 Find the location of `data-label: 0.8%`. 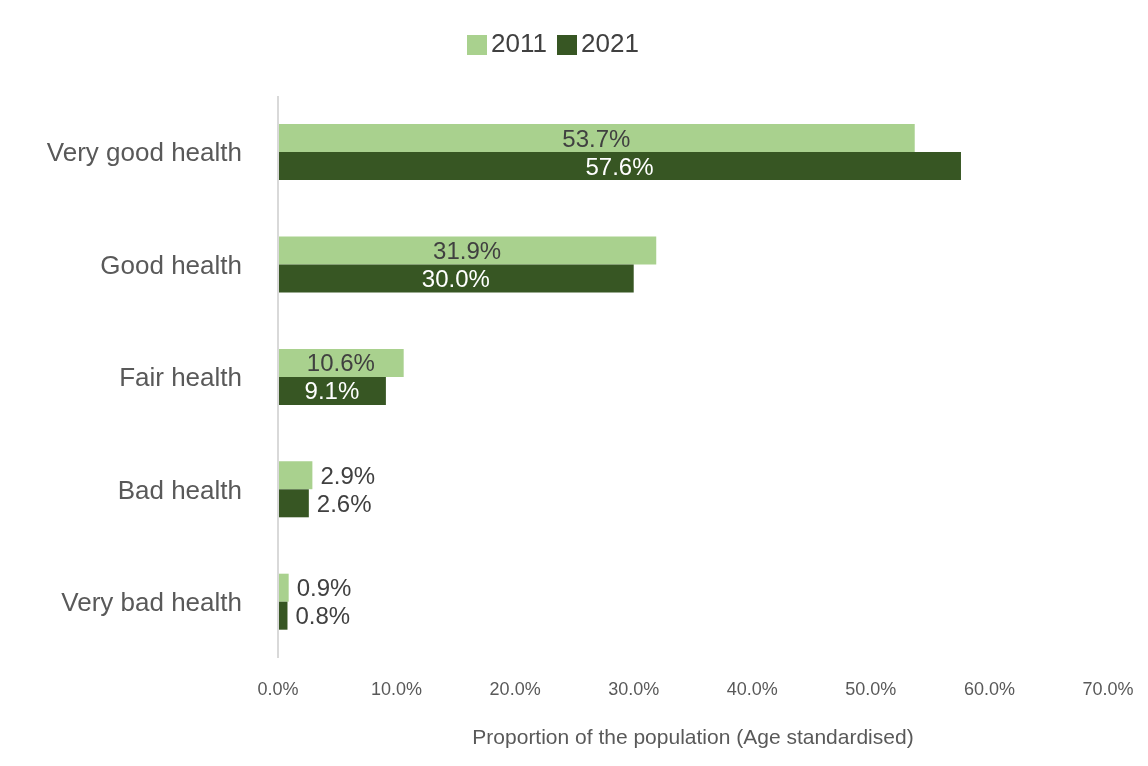

data-label: 0.8% is located at coordinates (323, 616).